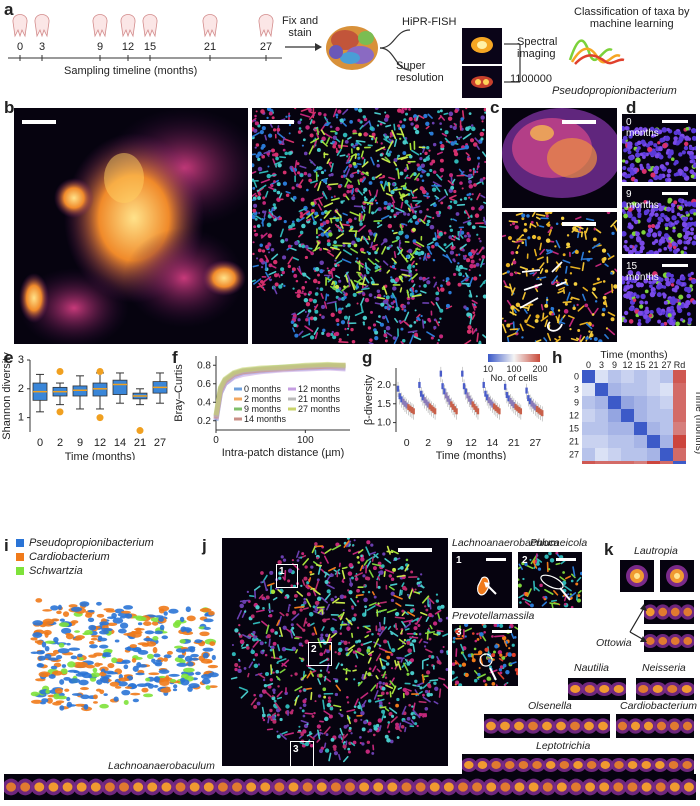  Describe the element at coordinates (204, 384) in the screenshot. I see `y-tick-label: 0.6` at that location.